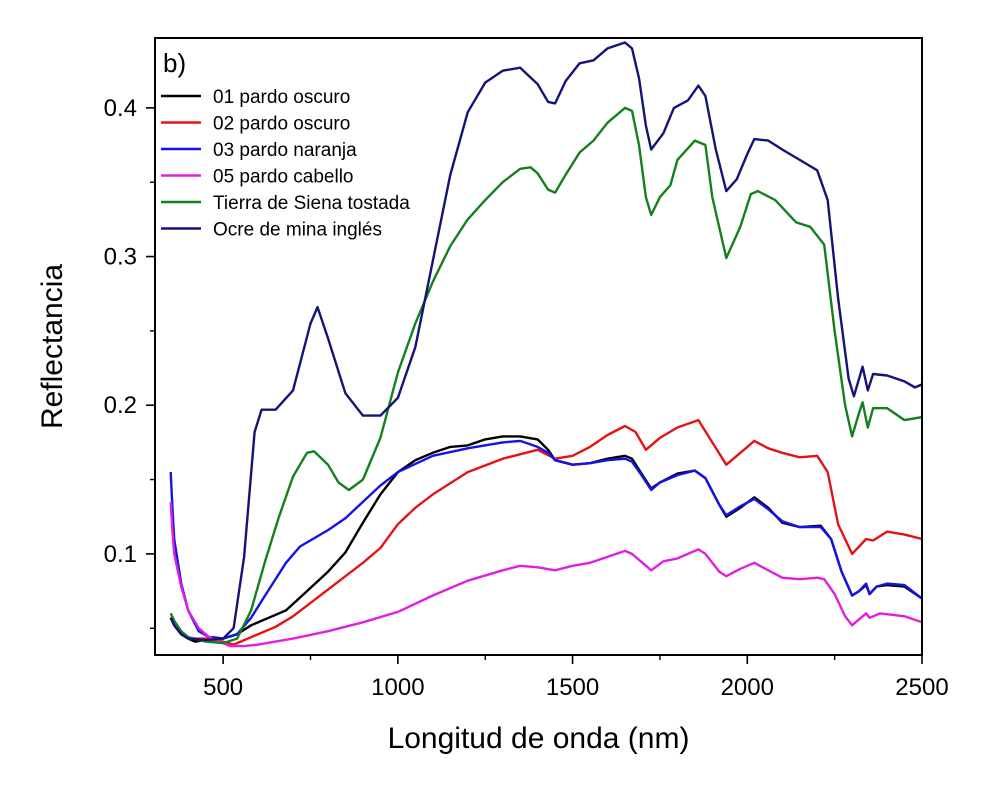 This screenshot has width=1000, height=785. What do you see at coordinates (120, 257) in the screenshot?
I see `y-tick-label: 0.3` at bounding box center [120, 257].